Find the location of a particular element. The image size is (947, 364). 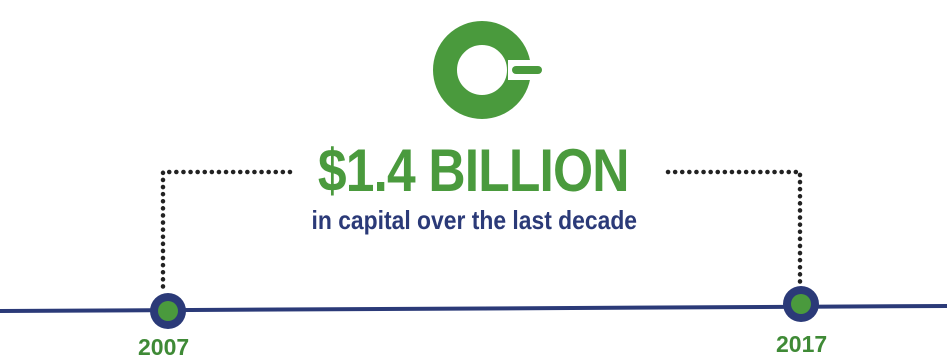

green-ring-logo-icon is located at coordinates (488, 70).